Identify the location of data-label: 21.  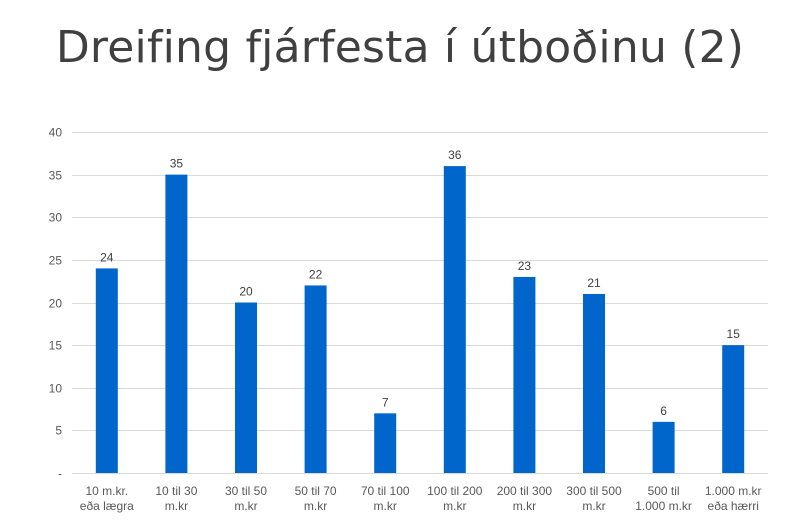
(594, 283).